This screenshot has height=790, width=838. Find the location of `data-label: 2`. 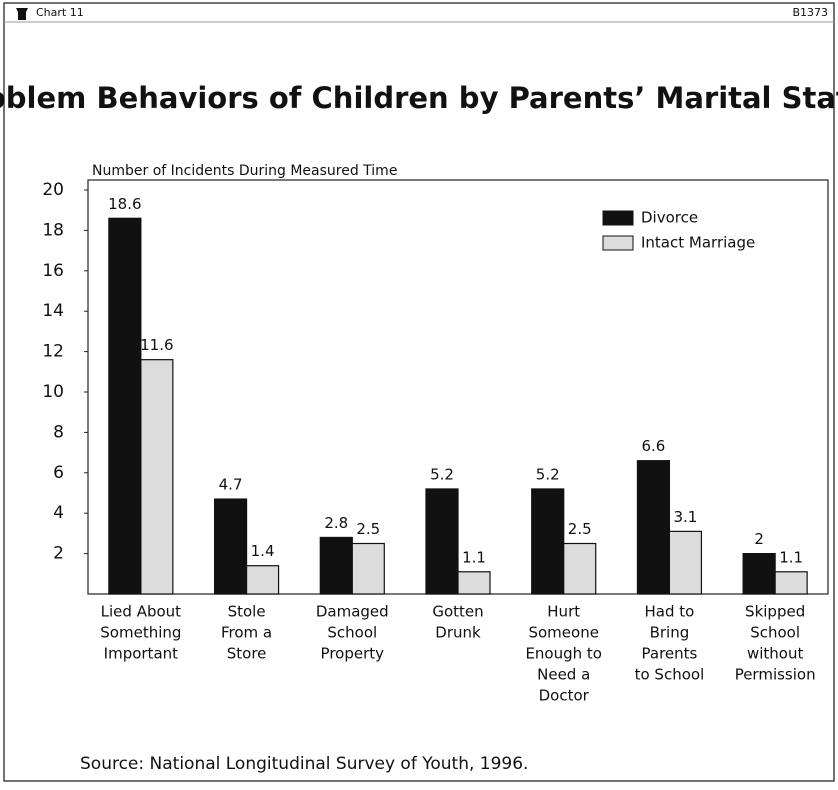

data-label: 2 is located at coordinates (759, 539).